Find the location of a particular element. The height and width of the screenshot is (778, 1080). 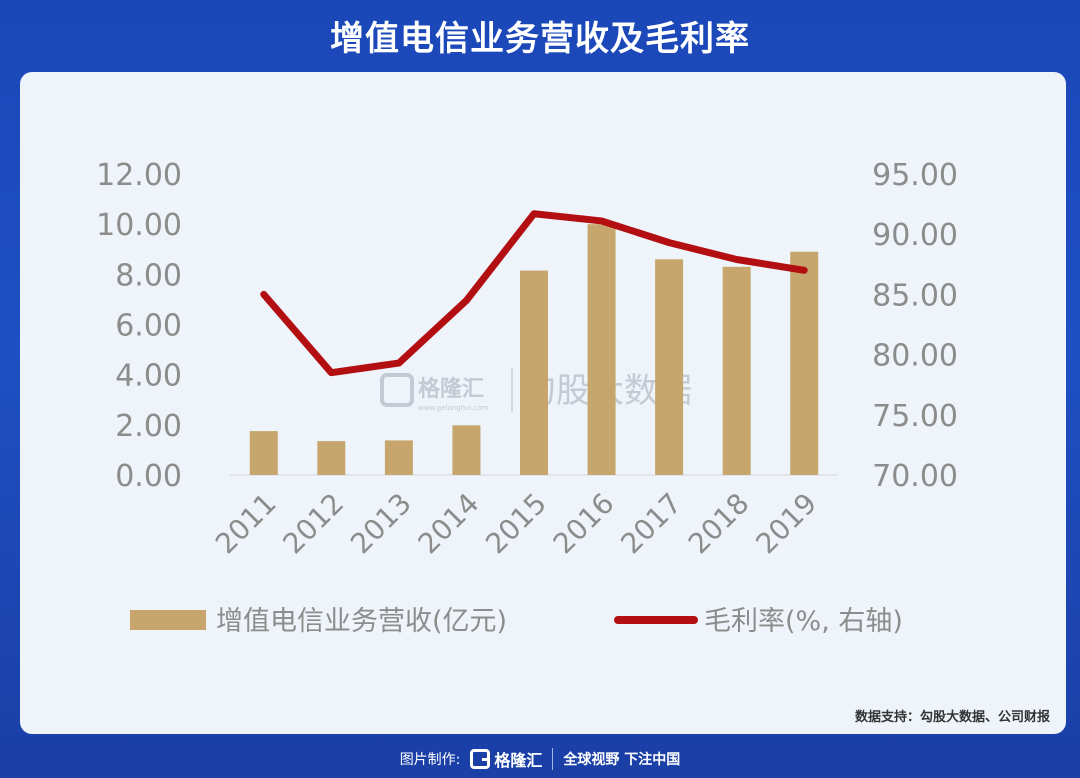

y-right-tick-label: 75.00 is located at coordinates (915, 416).